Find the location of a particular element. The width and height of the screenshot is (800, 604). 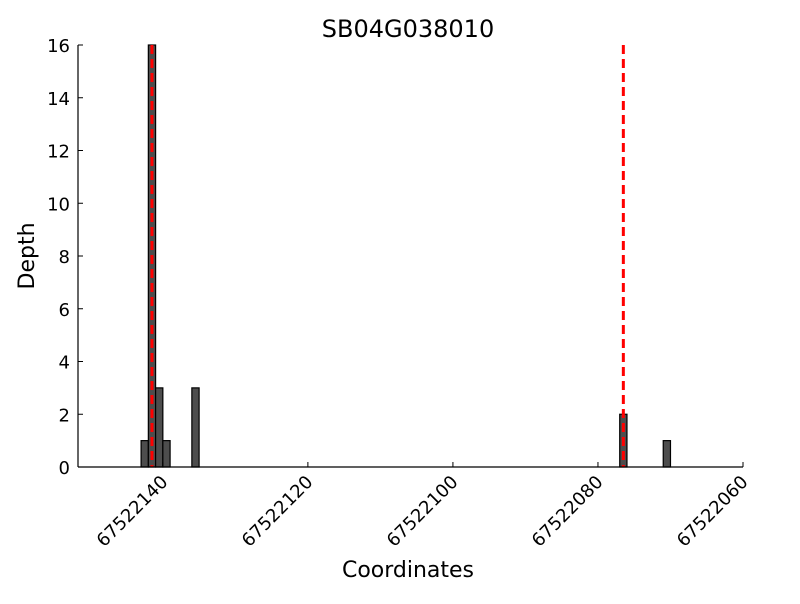

x-tick-label: 67522100 is located at coordinates (423, 512).